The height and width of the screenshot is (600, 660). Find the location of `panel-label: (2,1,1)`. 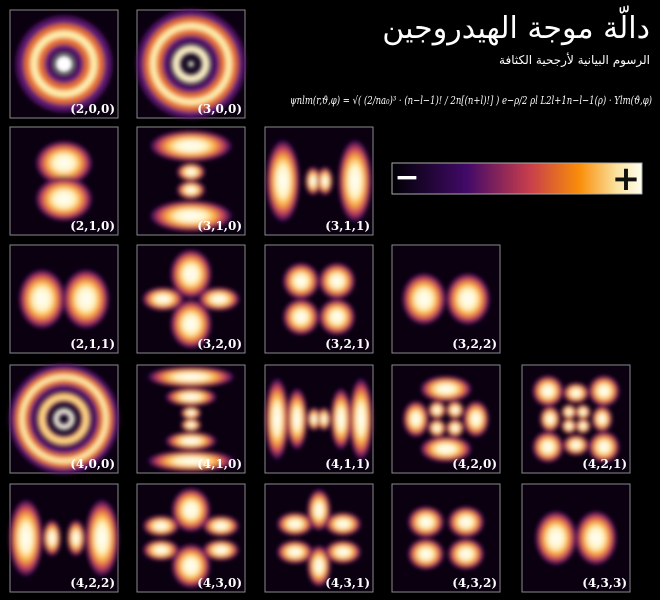

panel-label: (2,1,1) is located at coordinates (92, 344).